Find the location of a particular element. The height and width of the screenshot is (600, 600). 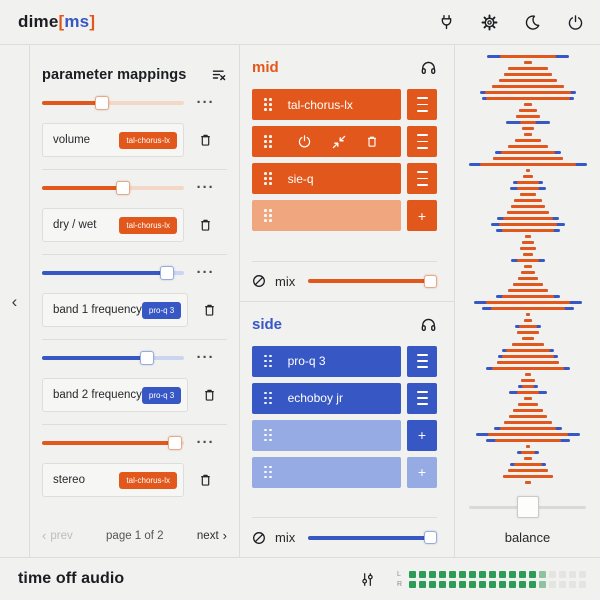

slot-trash-button is located at coordinates (372, 141).